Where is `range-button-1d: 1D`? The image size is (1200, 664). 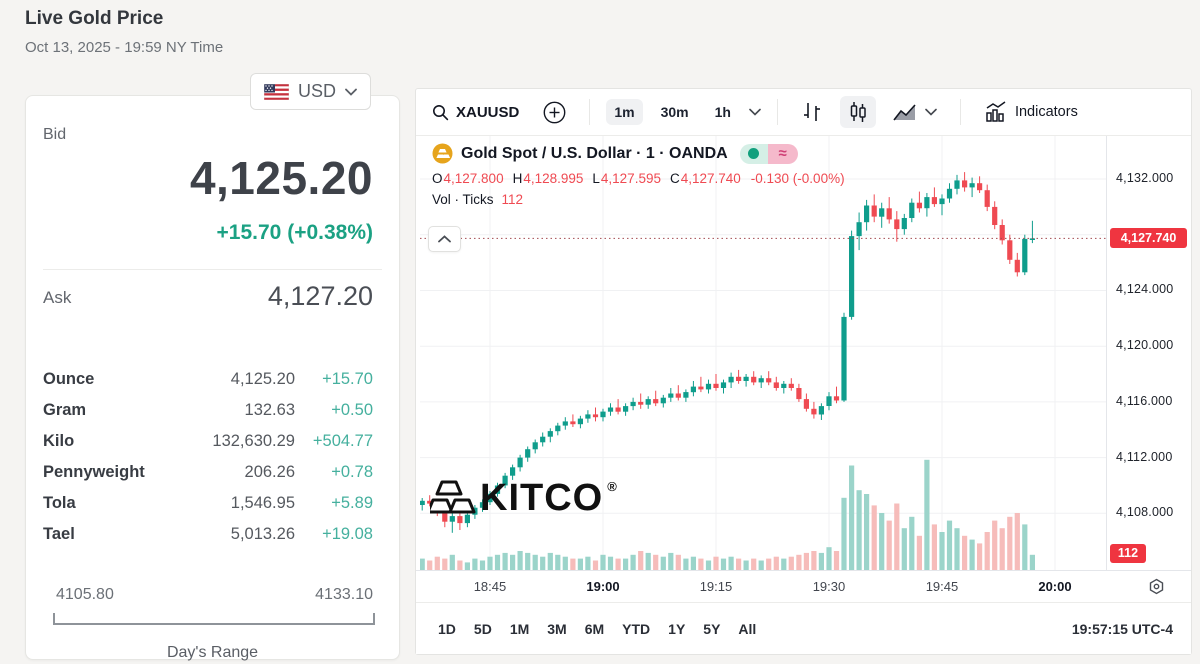
range-button-1d: 1D is located at coordinates (447, 628).